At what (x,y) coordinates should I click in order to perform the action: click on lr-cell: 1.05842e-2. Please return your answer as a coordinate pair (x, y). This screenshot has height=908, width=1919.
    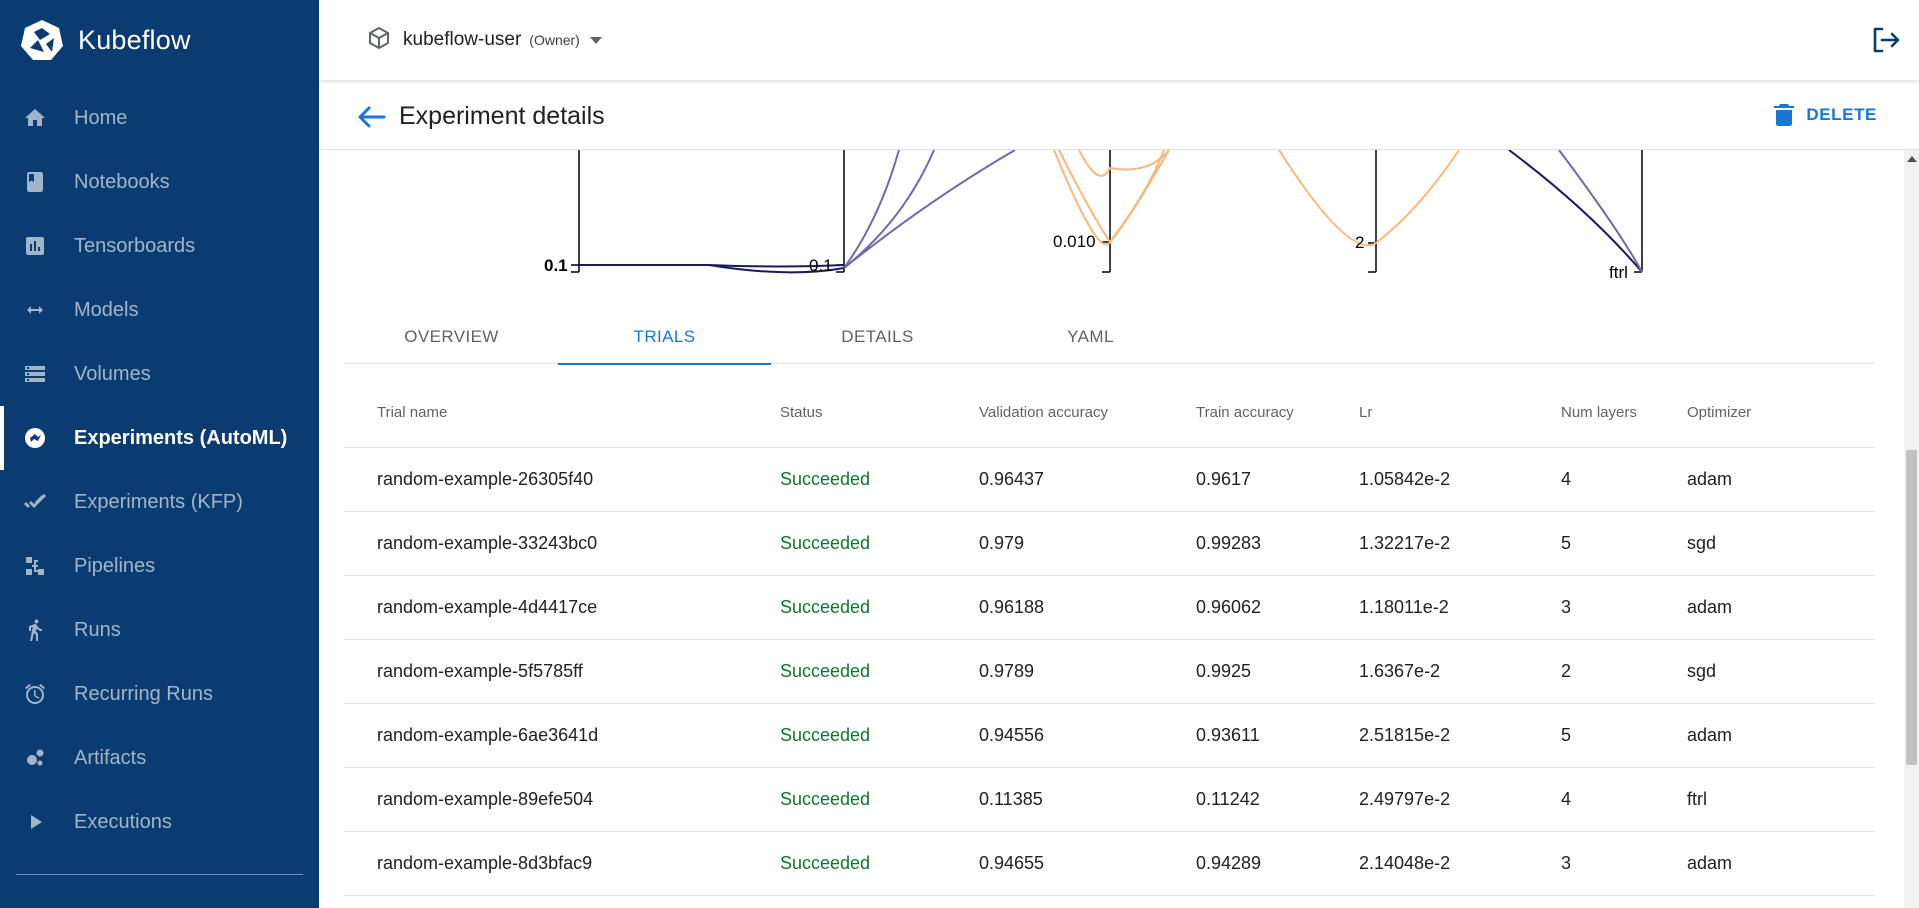
    Looking at the image, I should click on (1405, 479).